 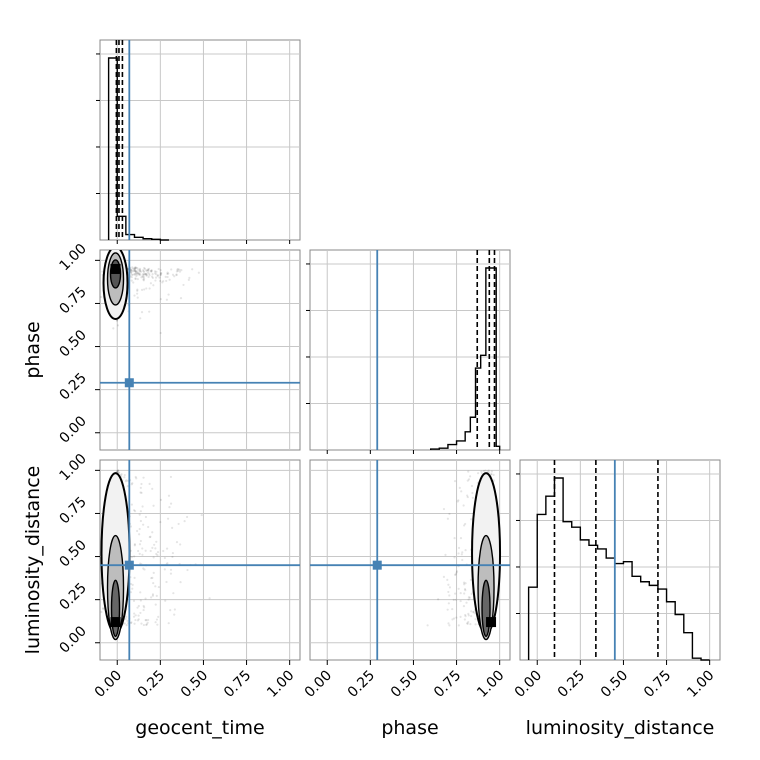 I want to click on hist-panel-geocent_time, so click(x=198, y=140).